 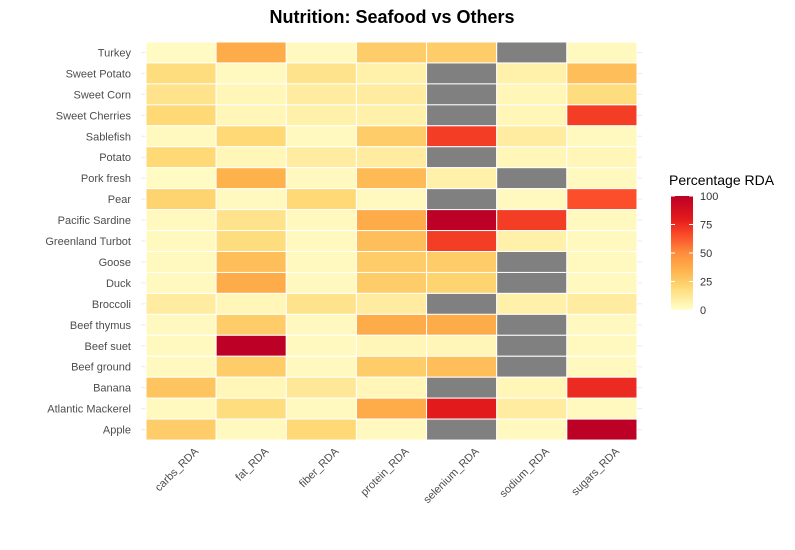 What do you see at coordinates (112, 389) in the screenshot?
I see `y-tick-label: Banana` at bounding box center [112, 389].